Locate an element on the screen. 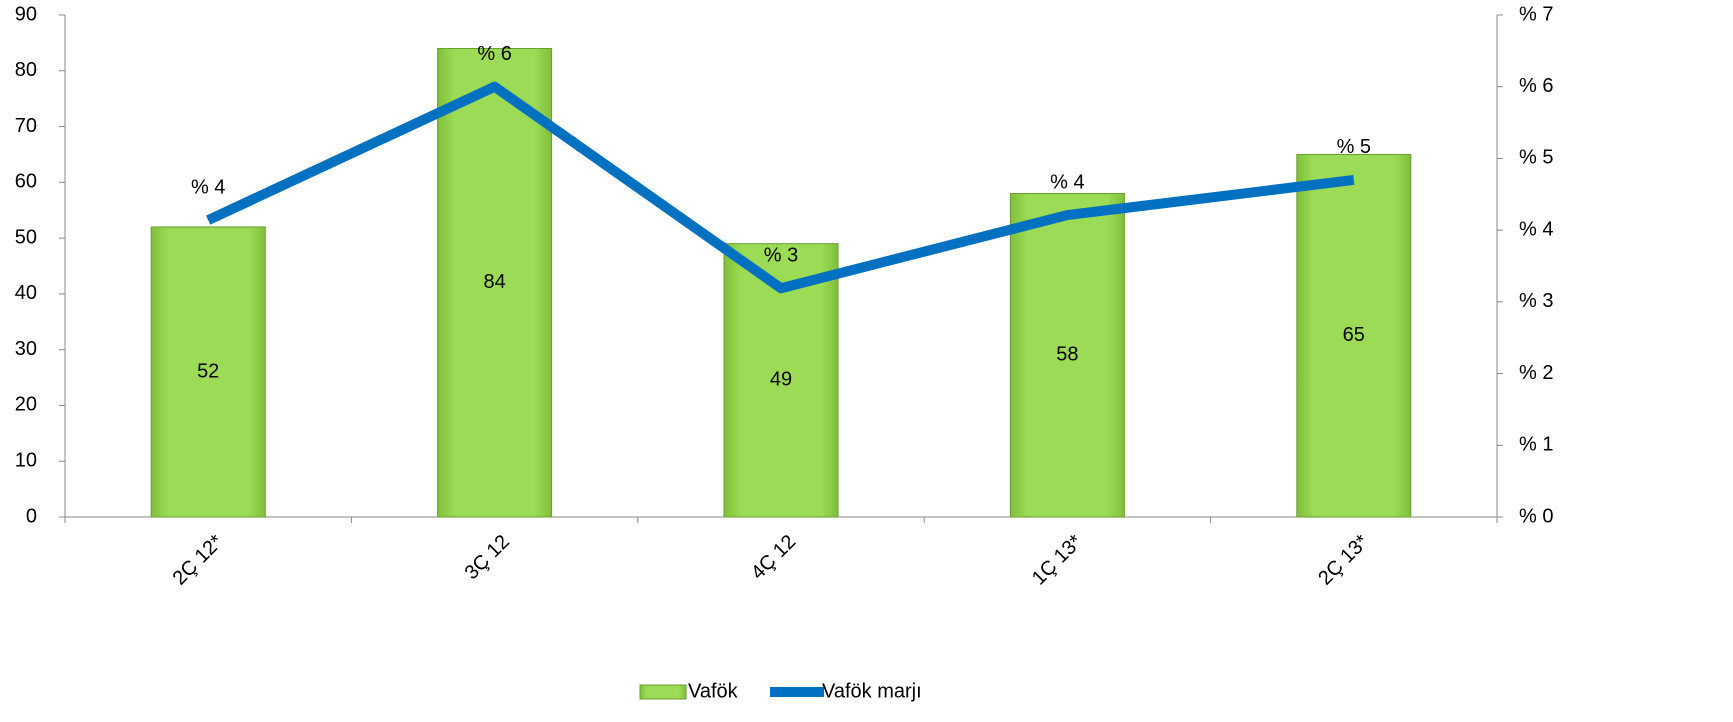 The image size is (1733, 722). x-tick-label: 2Ç 12* is located at coordinates (198, 560).